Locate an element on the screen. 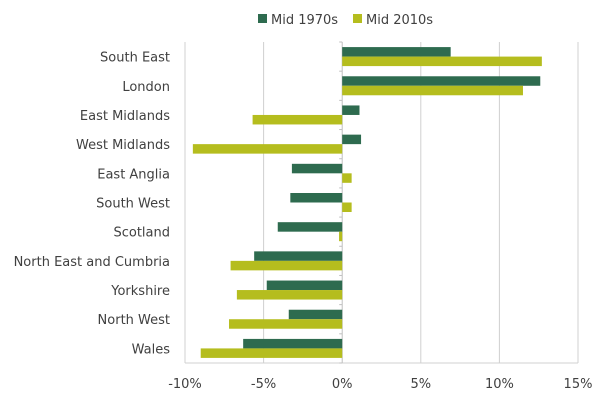 The height and width of the screenshot is (405, 600). x-tick-label: -10% is located at coordinates (185, 384).